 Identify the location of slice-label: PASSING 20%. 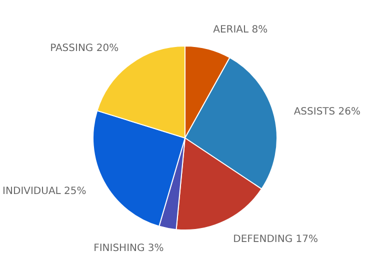
(84, 48).